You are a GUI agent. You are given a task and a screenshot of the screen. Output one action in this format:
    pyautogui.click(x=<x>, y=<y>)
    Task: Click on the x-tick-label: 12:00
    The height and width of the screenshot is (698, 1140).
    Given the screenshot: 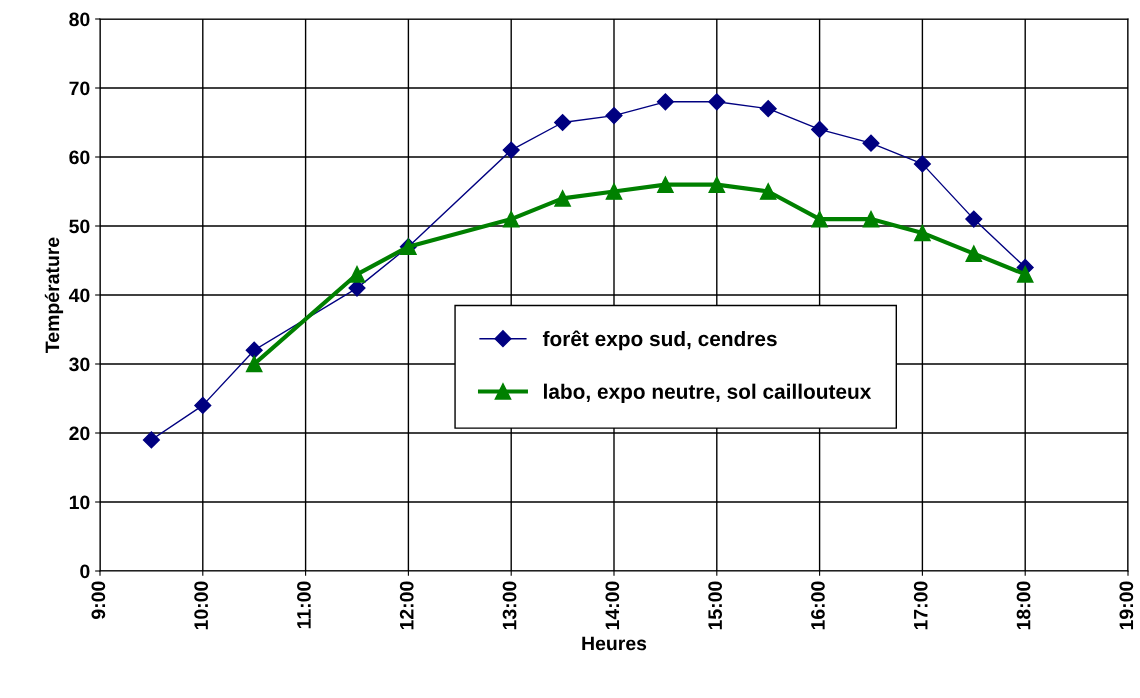 What is the action you would take?
    pyautogui.click(x=406, y=605)
    